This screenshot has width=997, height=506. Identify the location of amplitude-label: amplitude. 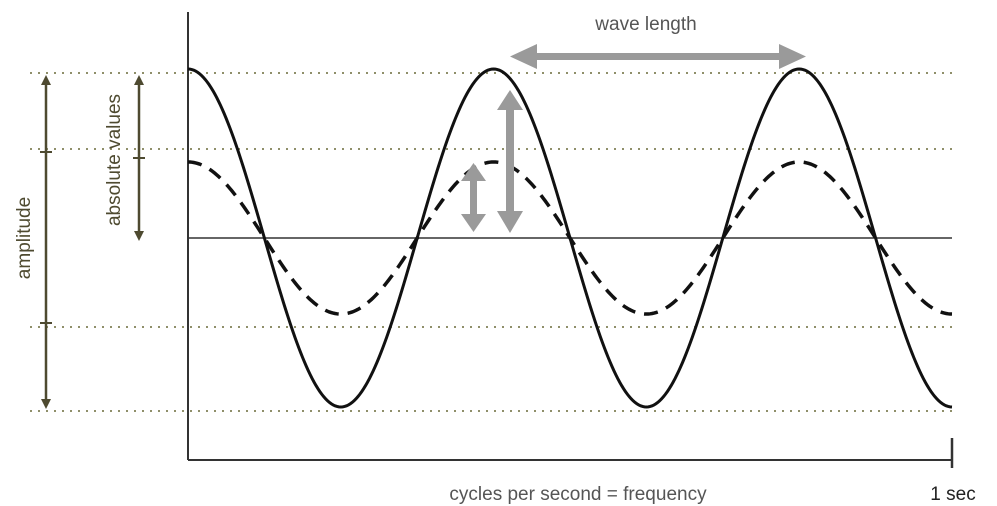
(24, 238).